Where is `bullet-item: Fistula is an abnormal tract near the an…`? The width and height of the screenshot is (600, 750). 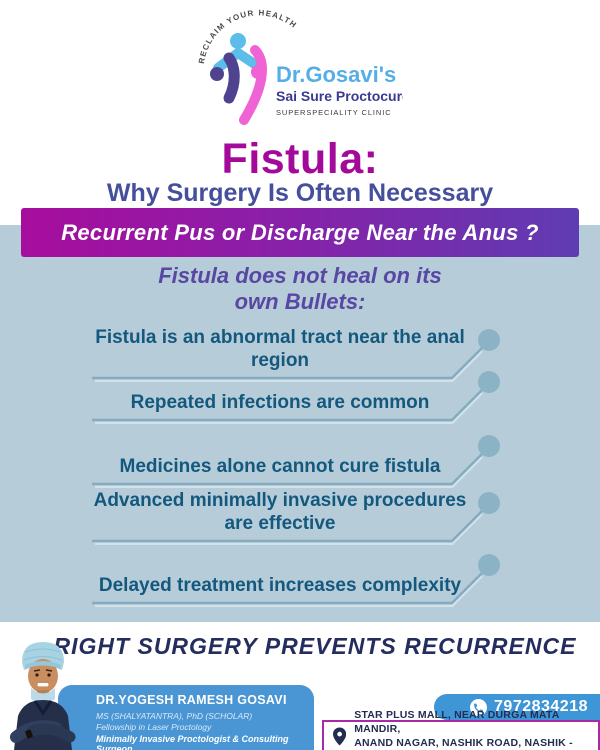
bullet-item: Fistula is an abnormal tract near the an… is located at coordinates (300, 354).